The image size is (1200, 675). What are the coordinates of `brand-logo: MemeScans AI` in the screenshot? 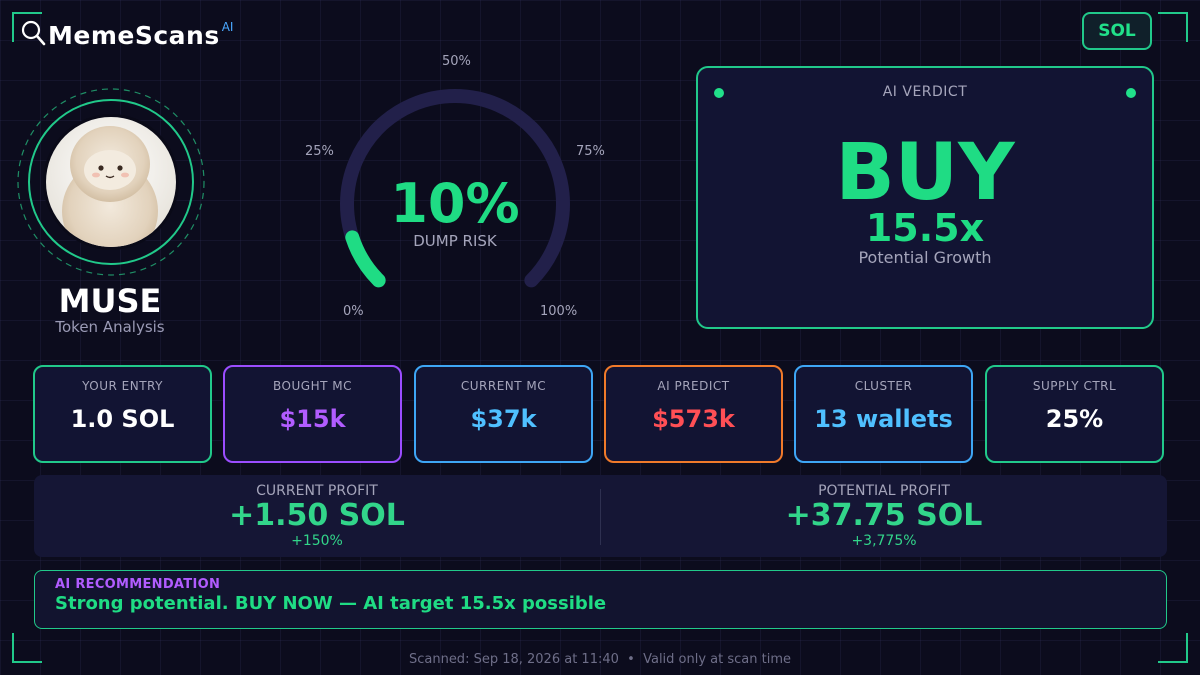 It's located at (126, 36).